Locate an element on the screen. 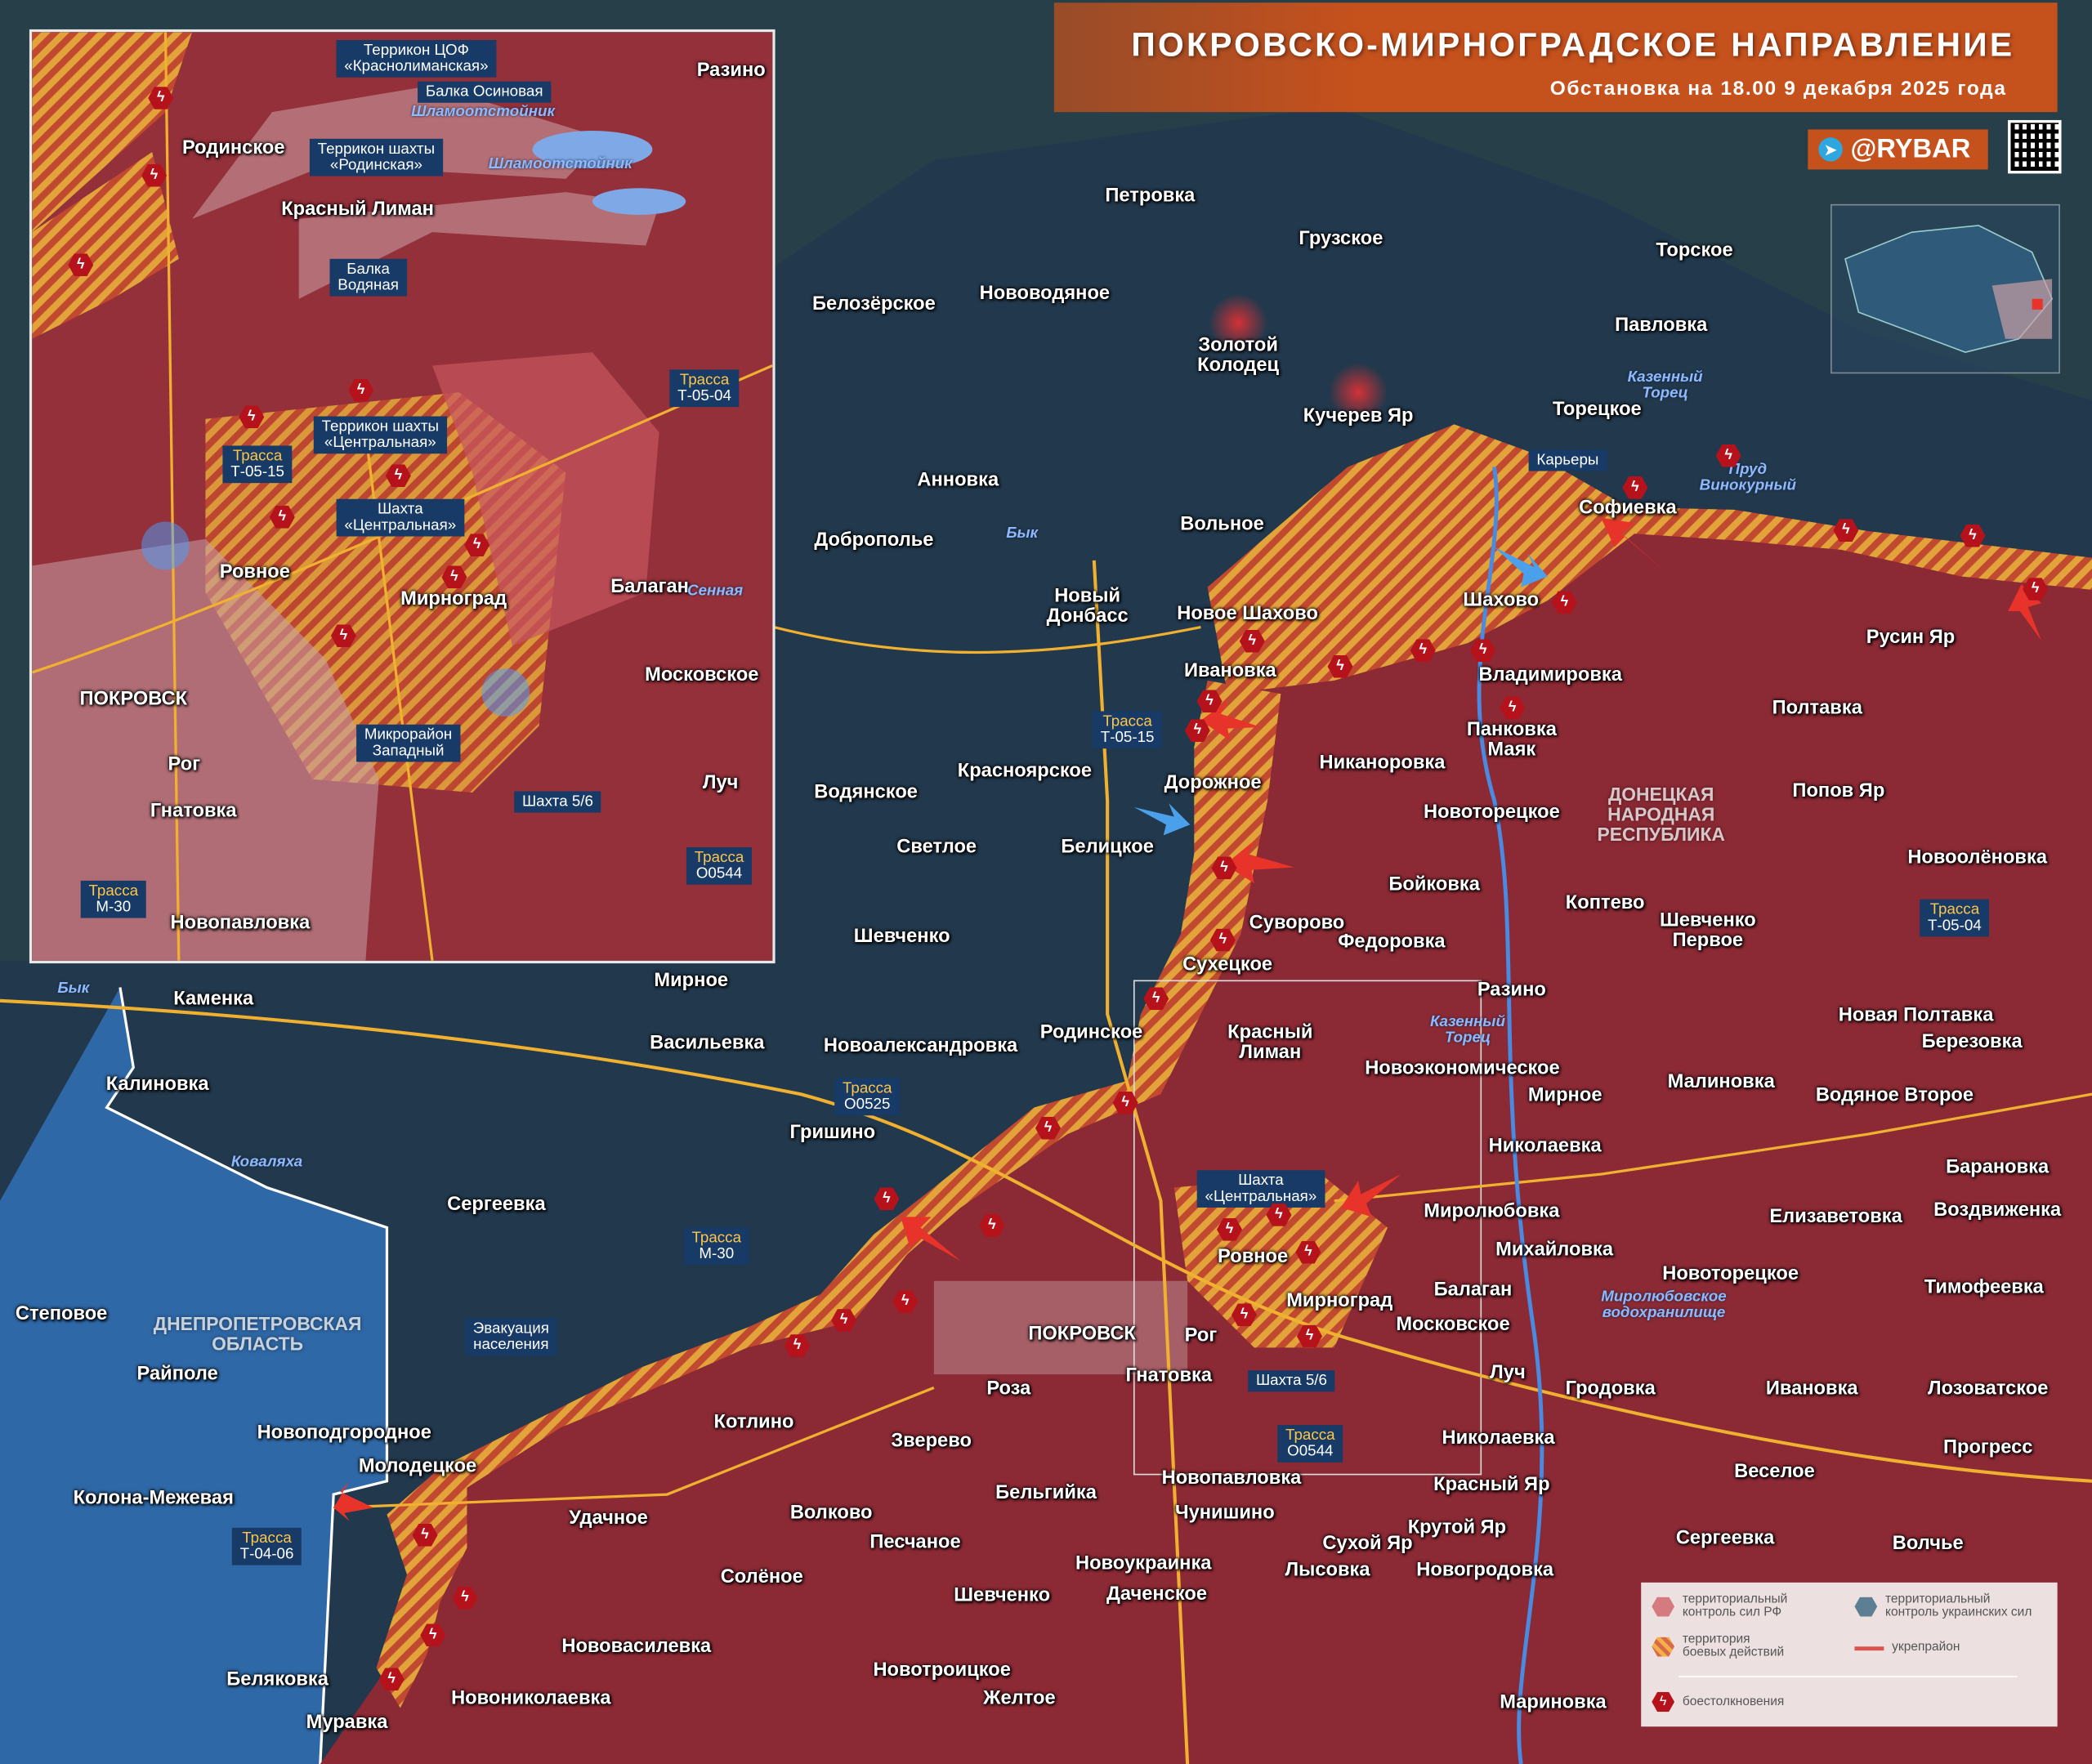 Image resolution: width=2092 pixels, height=1764 pixels. settlement-label: Белицкое is located at coordinates (1107, 847).